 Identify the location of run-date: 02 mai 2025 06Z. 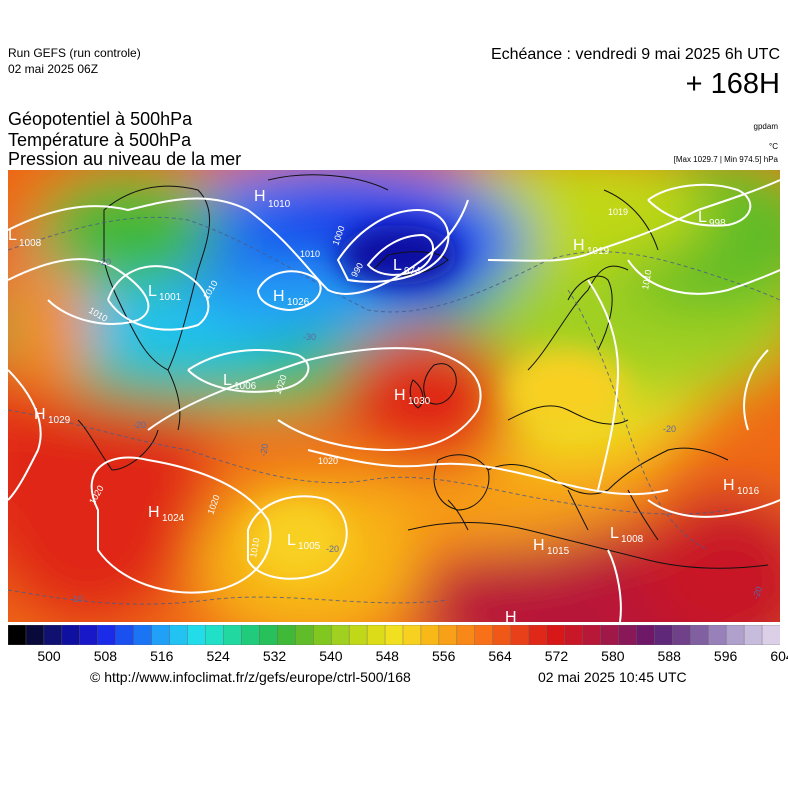
(53, 69).